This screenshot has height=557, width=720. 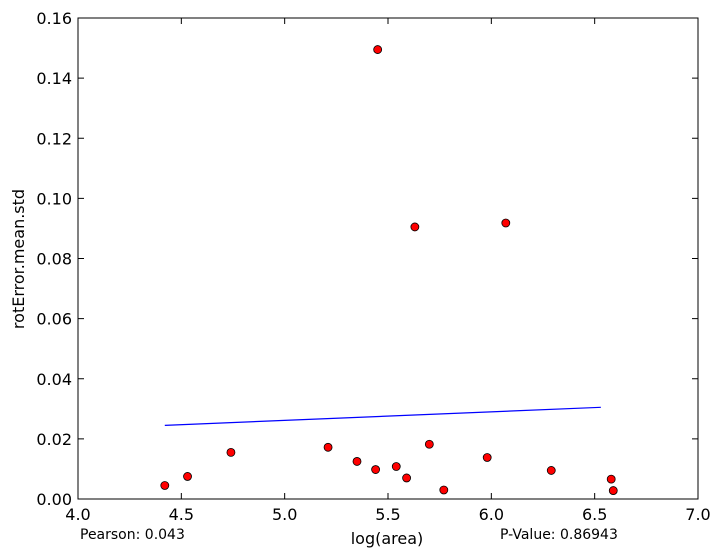 What do you see at coordinates (18, 259) in the screenshot?
I see `y-axis-label: rotError.mean.std` at bounding box center [18, 259].